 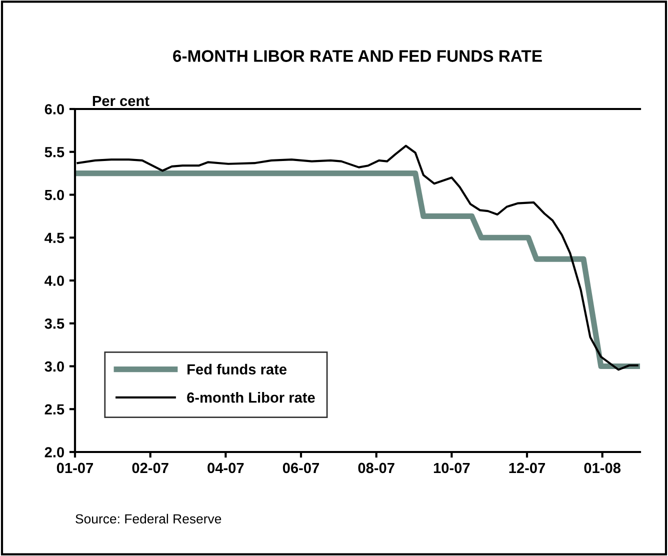 What do you see at coordinates (75, 468) in the screenshot?
I see `x-tick-label: 01-07` at bounding box center [75, 468].